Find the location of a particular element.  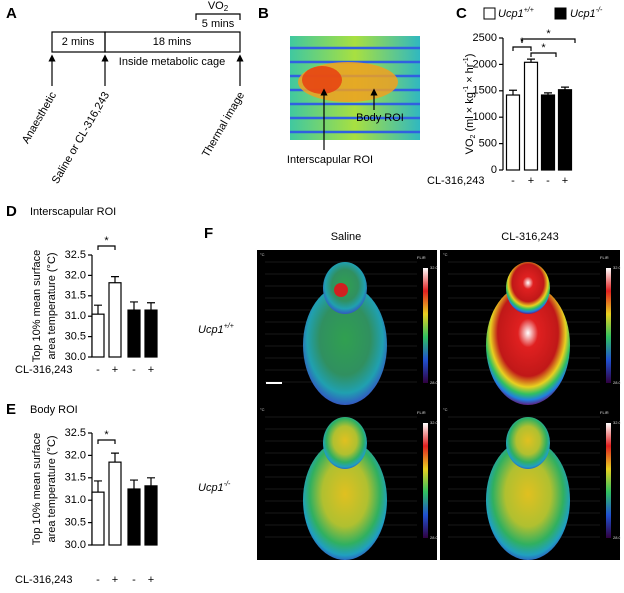

hot-spot is located at coordinates (341, 290).